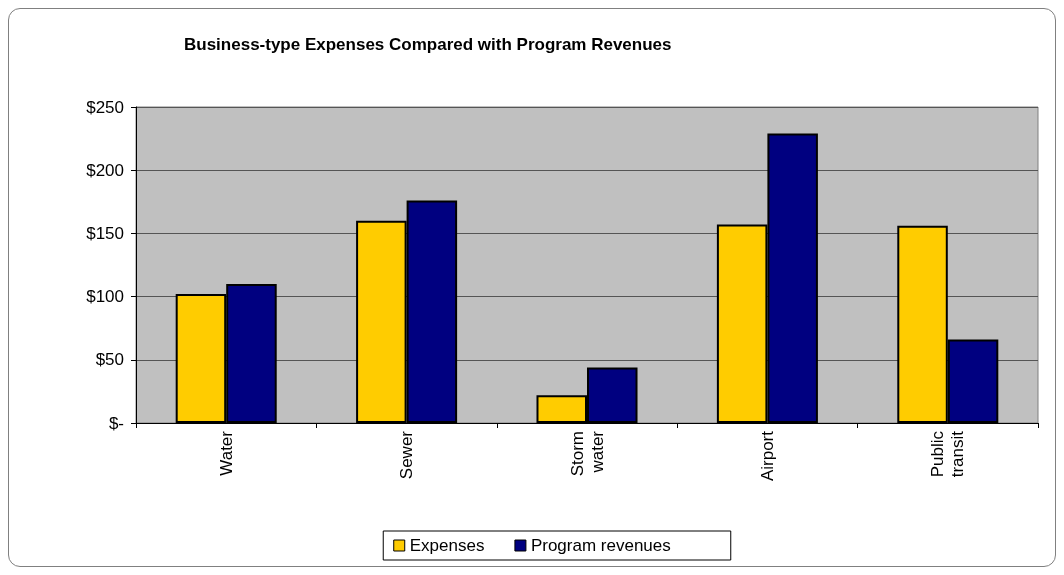 This screenshot has width=1064, height=575. I want to click on legend-label: Program revenues, so click(600, 545).